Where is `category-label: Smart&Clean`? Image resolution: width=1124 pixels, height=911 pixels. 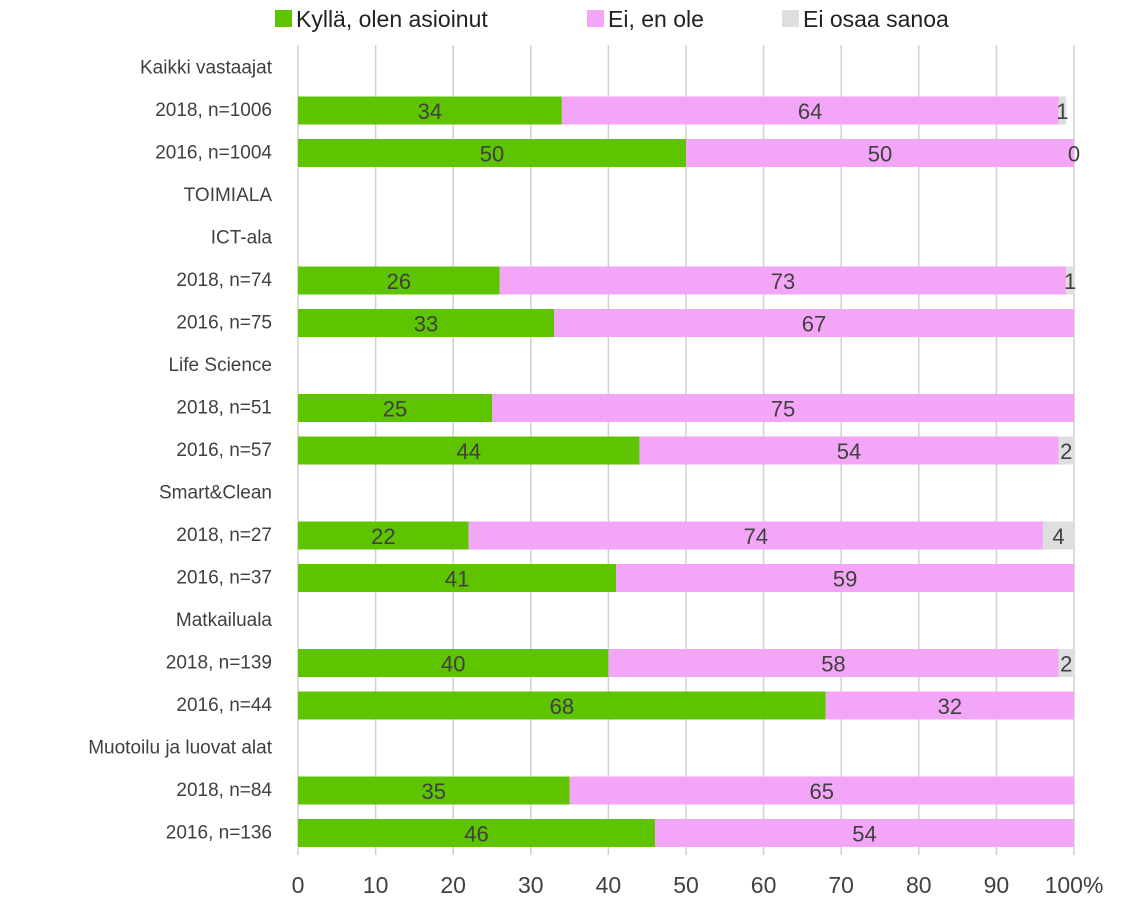
category-label: Smart&Clean is located at coordinates (215, 493).